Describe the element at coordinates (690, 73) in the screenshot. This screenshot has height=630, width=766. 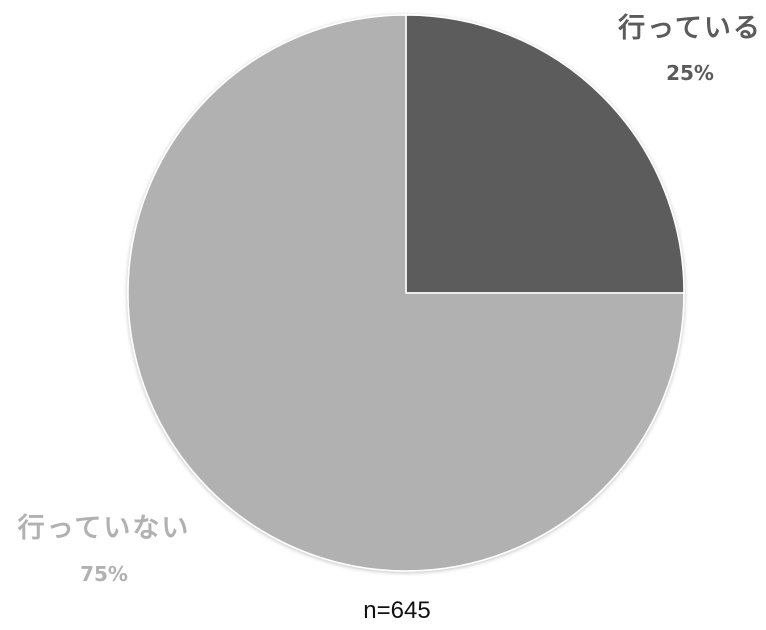
I see `slice-percent-doing: 25%` at that location.